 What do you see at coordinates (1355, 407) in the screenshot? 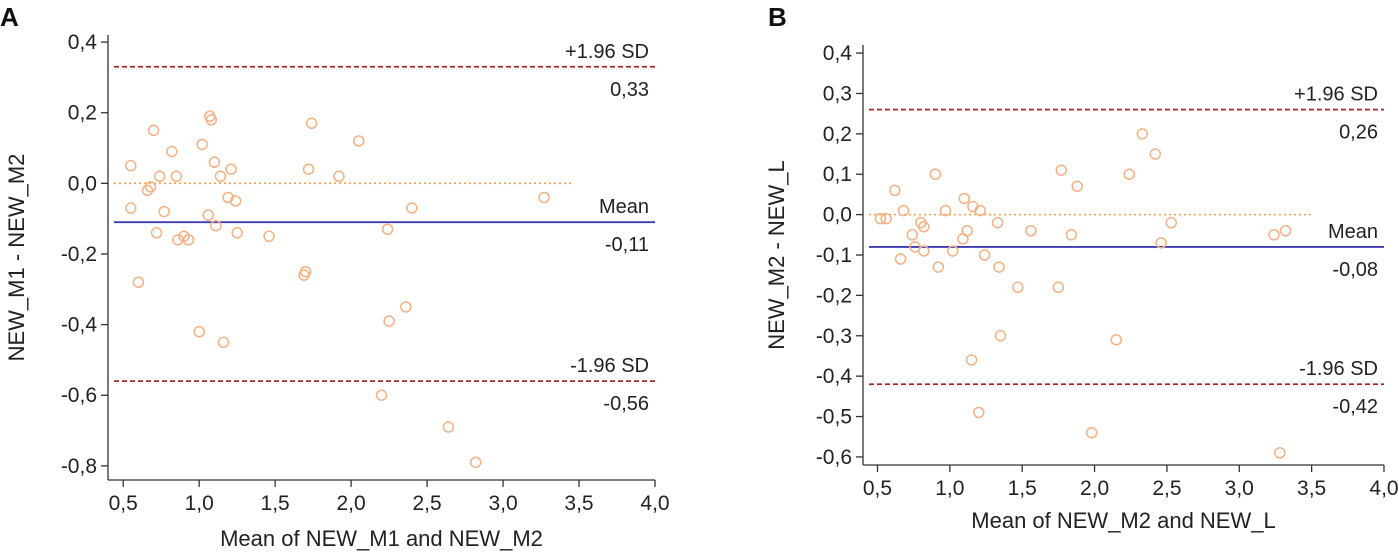
I see `lower-line-value: -0,42` at bounding box center [1355, 407].